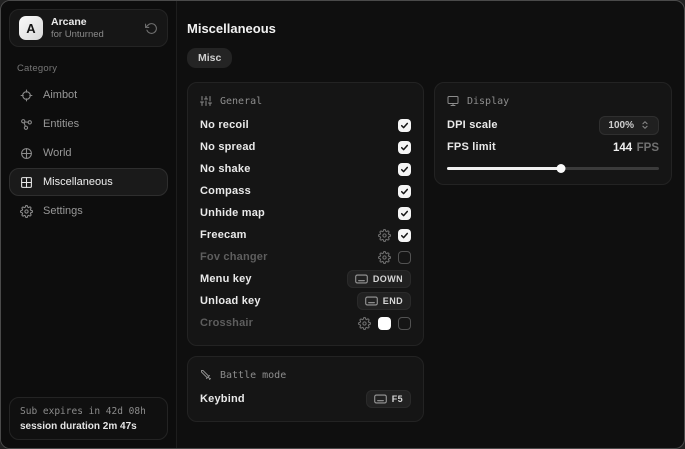 The height and width of the screenshot is (449, 685). Describe the element at coordinates (206, 375) in the screenshot. I see `battle-icon` at that location.